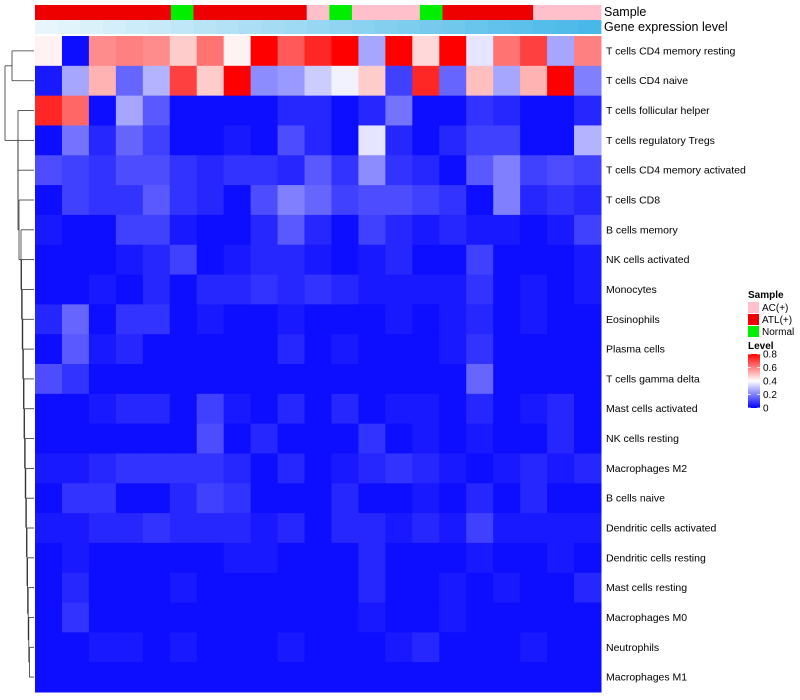  Describe the element at coordinates (633, 201) in the screenshot. I see `row-label: T cells CD8` at that location.